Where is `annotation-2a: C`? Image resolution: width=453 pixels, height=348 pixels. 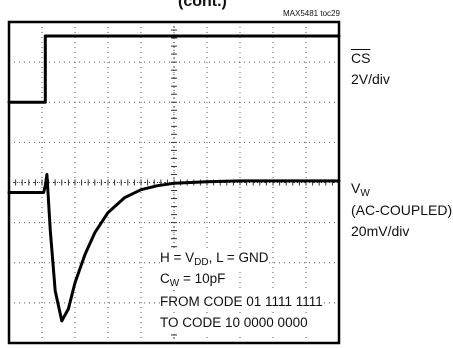 annotation-2a: C is located at coordinates (165, 278).